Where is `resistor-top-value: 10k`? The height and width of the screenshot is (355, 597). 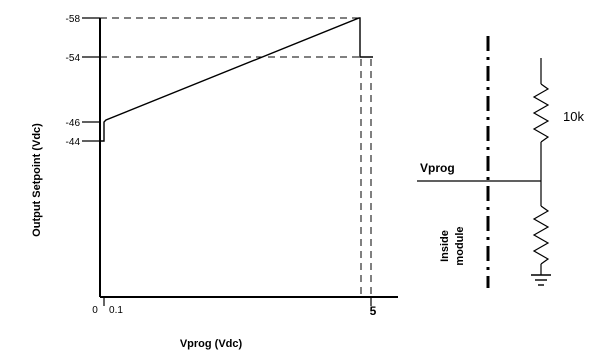 resistor-top-value: 10k is located at coordinates (573, 116).